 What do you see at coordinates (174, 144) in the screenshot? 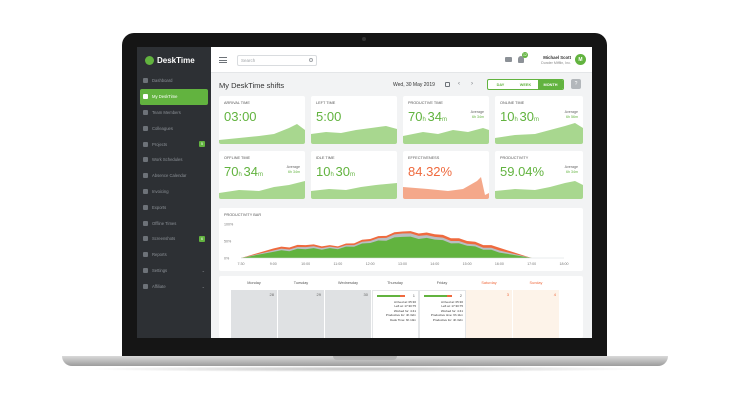
I see `sidebar-item-projects: Projects 5` at bounding box center [174, 144].